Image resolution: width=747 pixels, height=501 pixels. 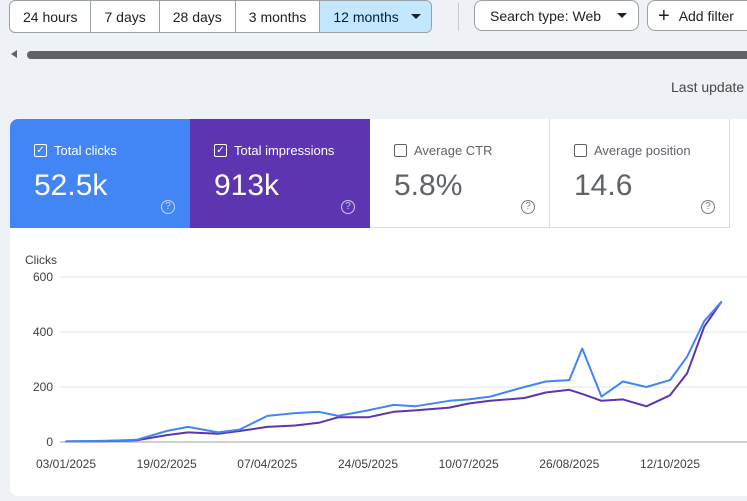 What do you see at coordinates (546, 15) in the screenshot?
I see `search-type-label: Search type: Web` at bounding box center [546, 15].